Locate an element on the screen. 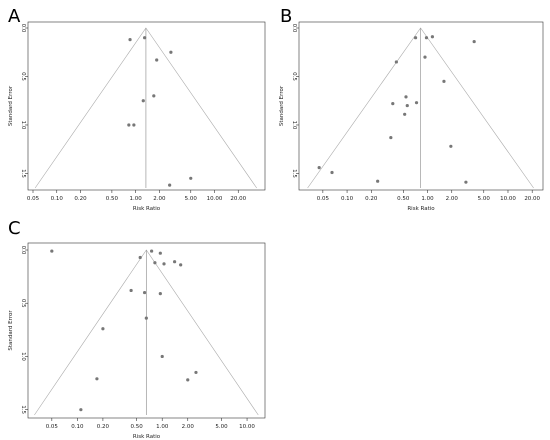 The image size is (550, 440). panel-a-x-tick-label: 0.20 is located at coordinates (80, 199).